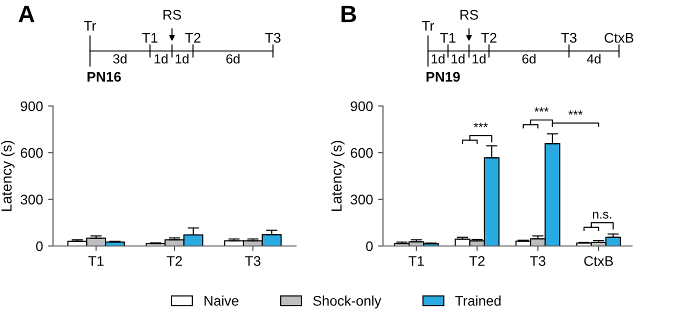  I want to click on chart-title: B, so click(349, 14).